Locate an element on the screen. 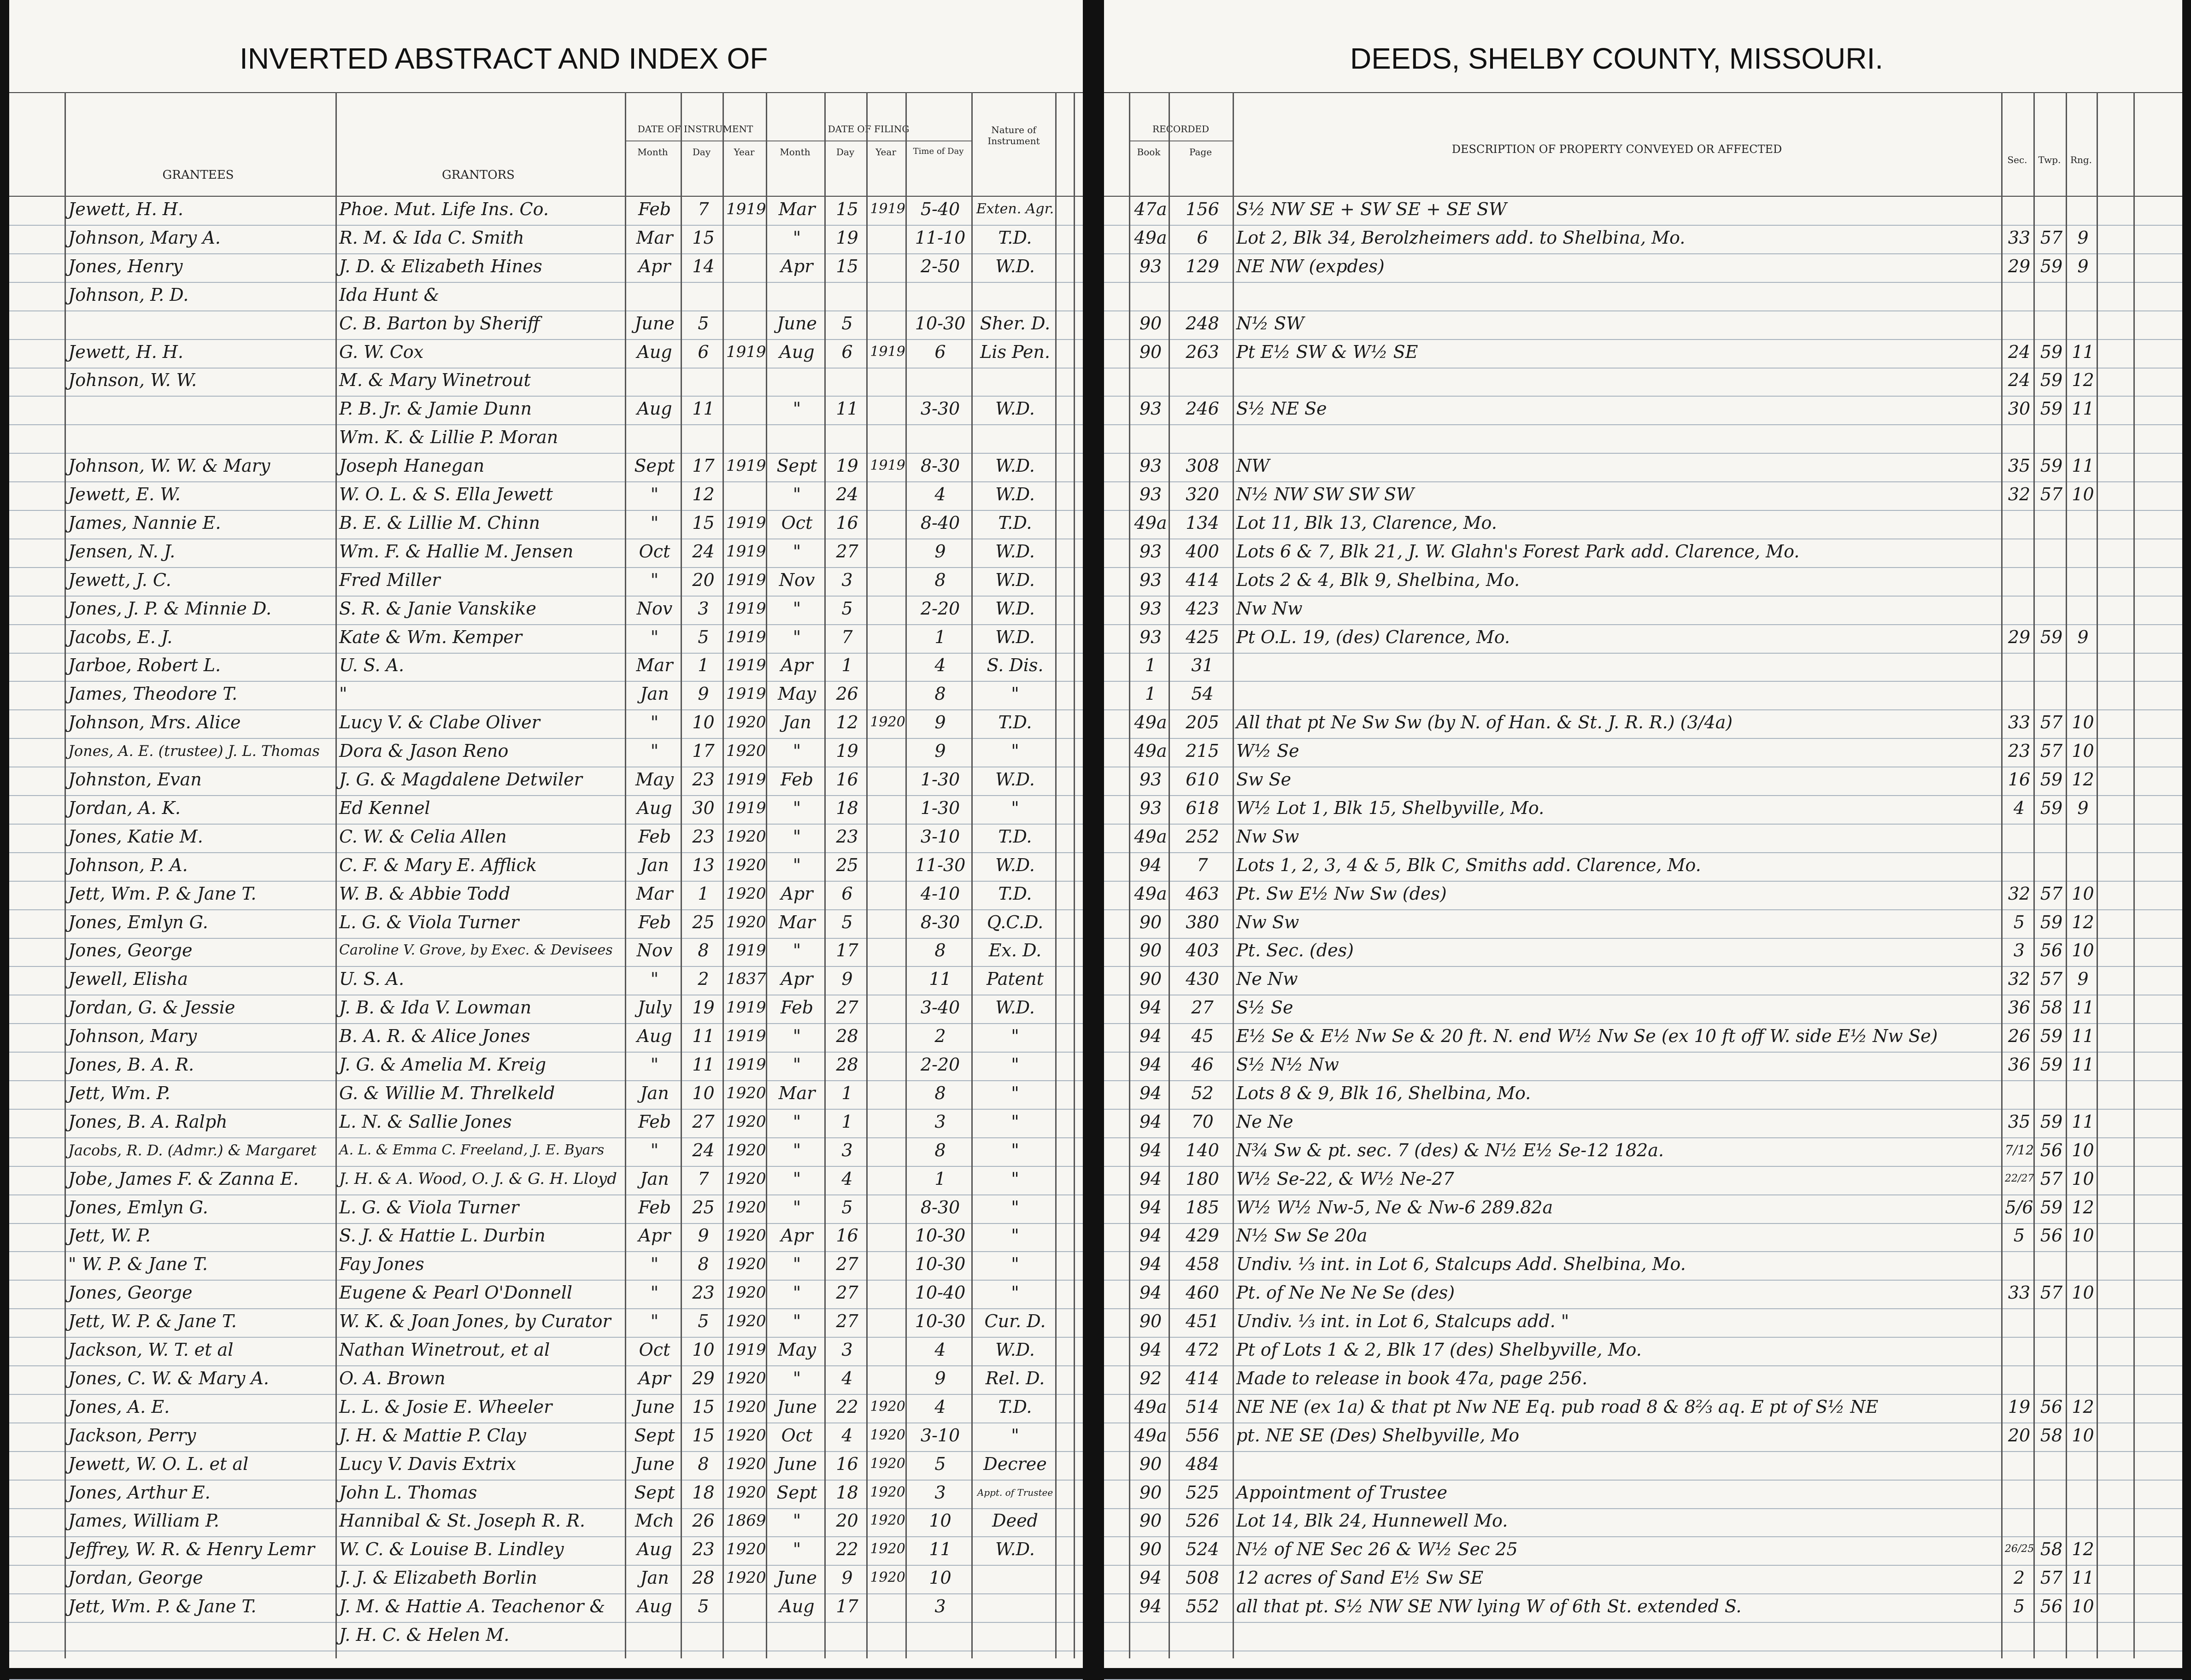  entry: 58 is located at coordinates (2051, 1008).